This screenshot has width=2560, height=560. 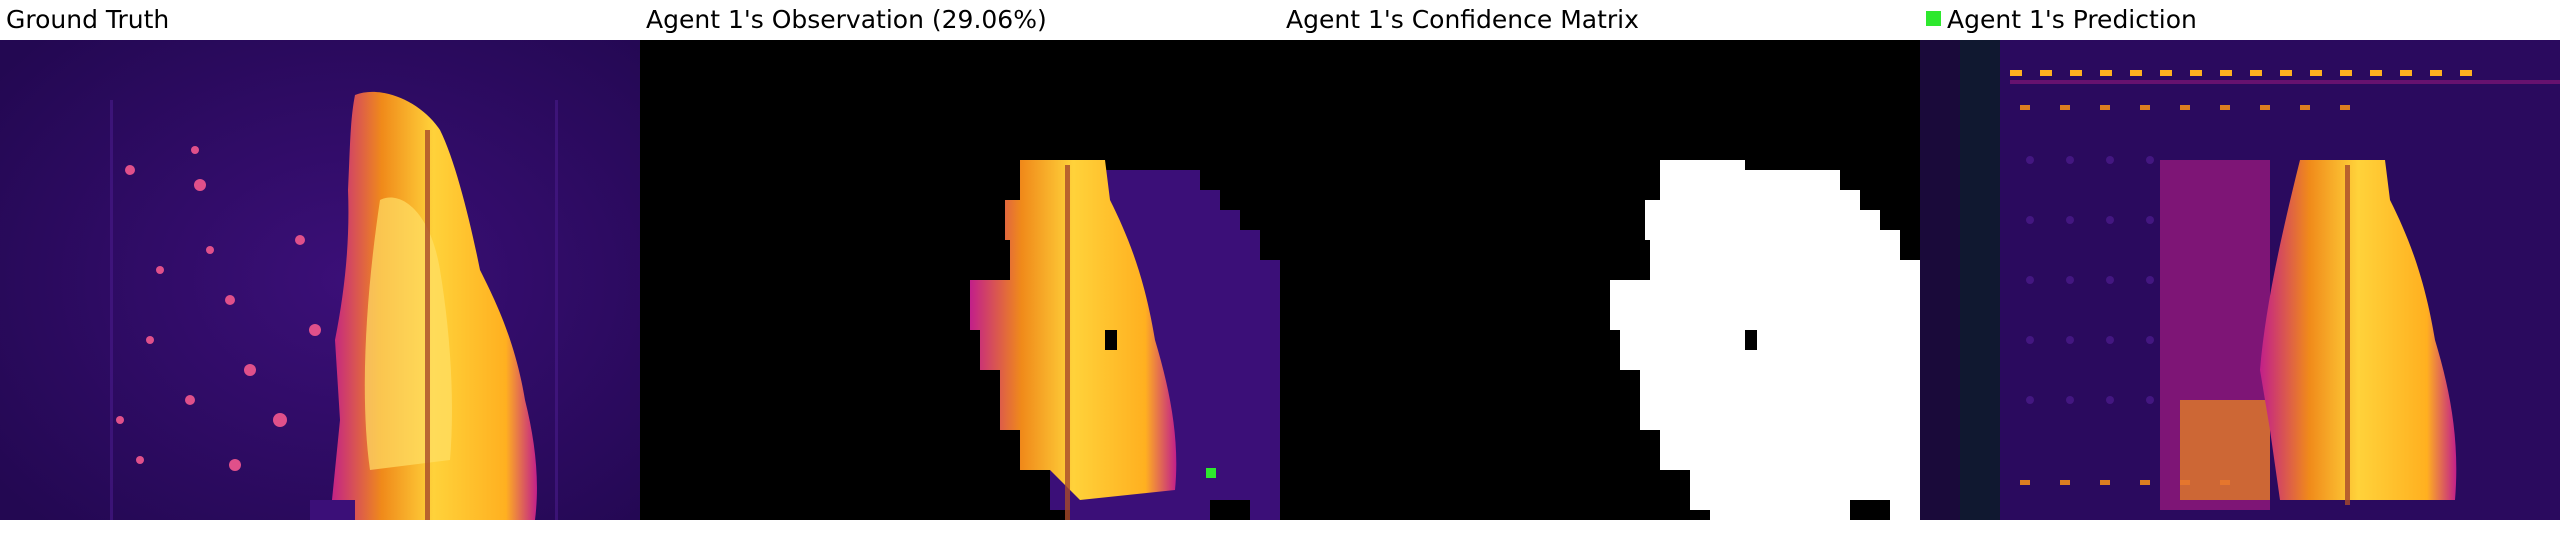 I want to click on panel-title-observation: Agent 1's Observation (29.06%), so click(x=846, y=19).